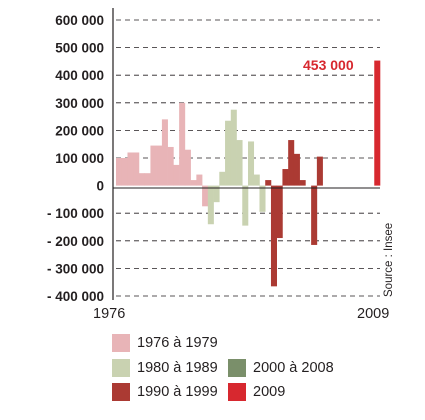 The width and height of the screenshot is (425, 420). I want to click on bar-1979Q4, so click(205, 196).